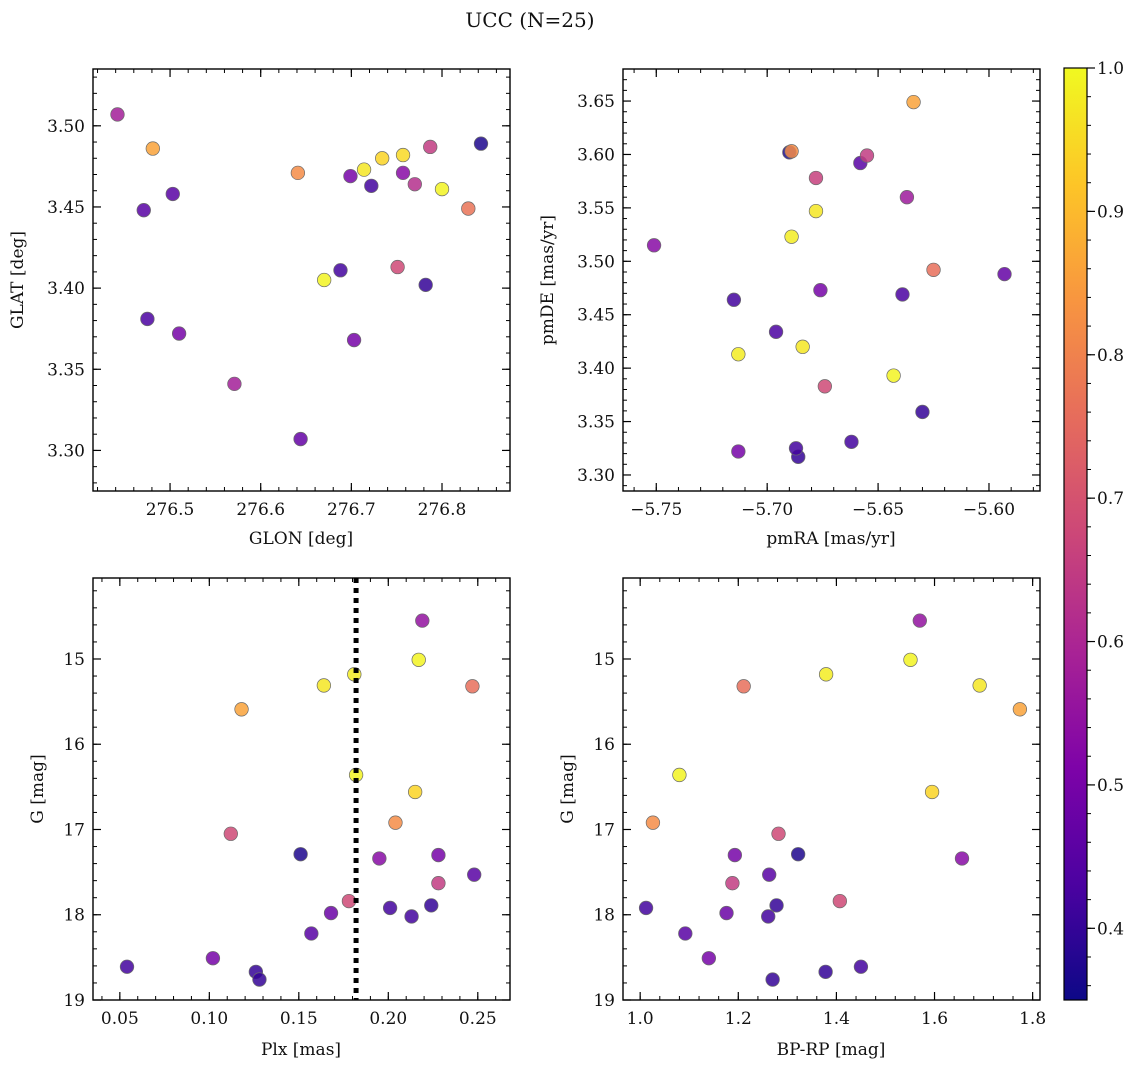  What do you see at coordinates (836, 1019) in the screenshot?
I see `x-tick-label: 1.4` at bounding box center [836, 1019].